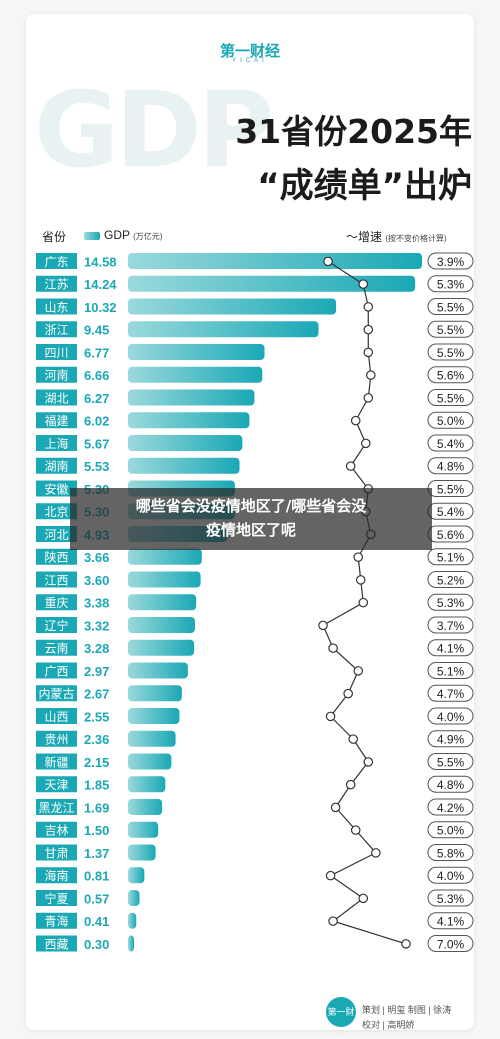 The height and width of the screenshot is (1039, 500). Describe the element at coordinates (56, 785) in the screenshot. I see `province-label: 天津` at that location.